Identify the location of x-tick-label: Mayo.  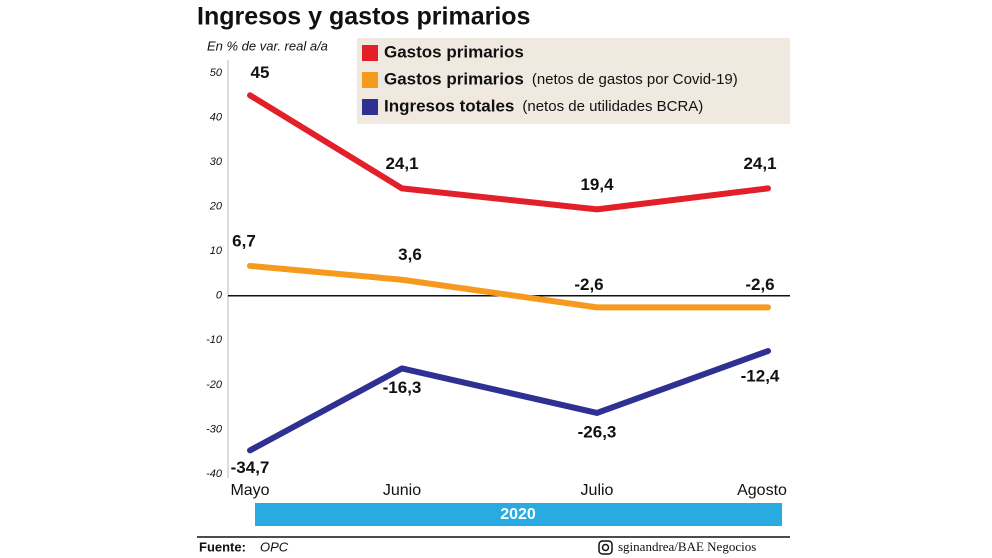
(249, 490).